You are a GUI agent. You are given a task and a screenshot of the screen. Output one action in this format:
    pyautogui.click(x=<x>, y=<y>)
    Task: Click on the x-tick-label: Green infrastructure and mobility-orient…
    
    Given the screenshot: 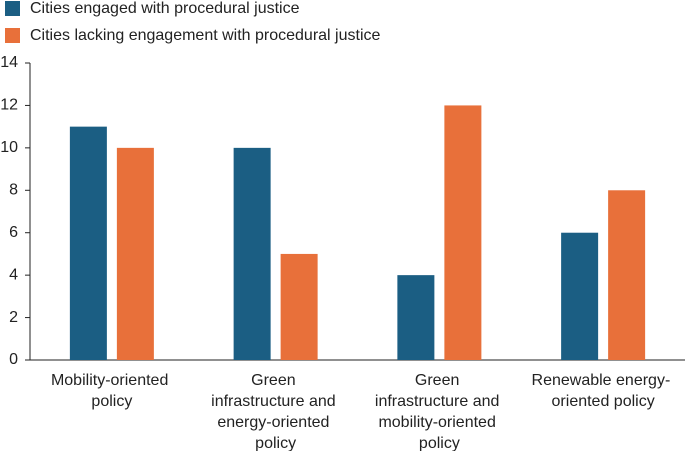 What is the action you would take?
    pyautogui.click(x=439, y=411)
    